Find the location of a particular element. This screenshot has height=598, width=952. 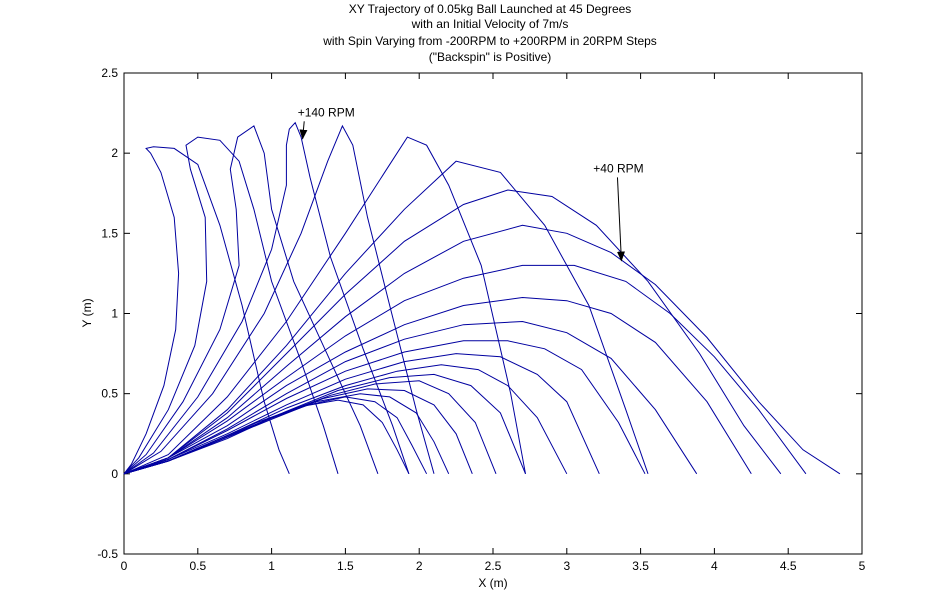

annotation-label: +40 RPM is located at coordinates (618, 168).